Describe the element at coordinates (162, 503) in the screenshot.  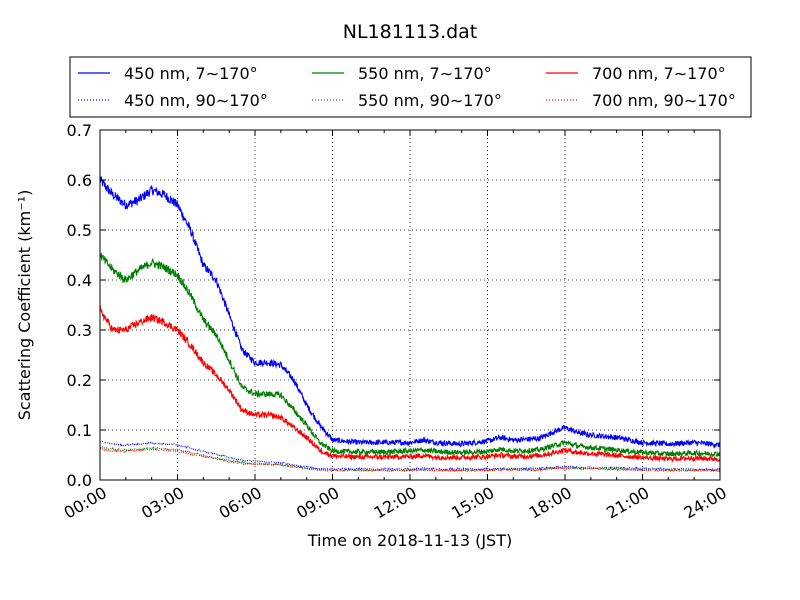
I see `x-tick-label: 03:00` at that location.